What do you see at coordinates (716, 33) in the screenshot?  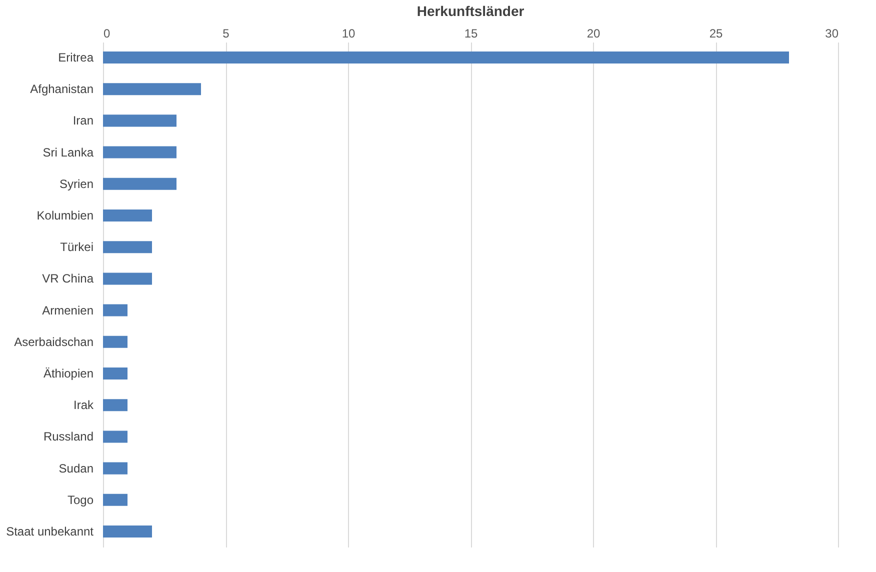 I see `x-tick-label: 25` at bounding box center [716, 33].